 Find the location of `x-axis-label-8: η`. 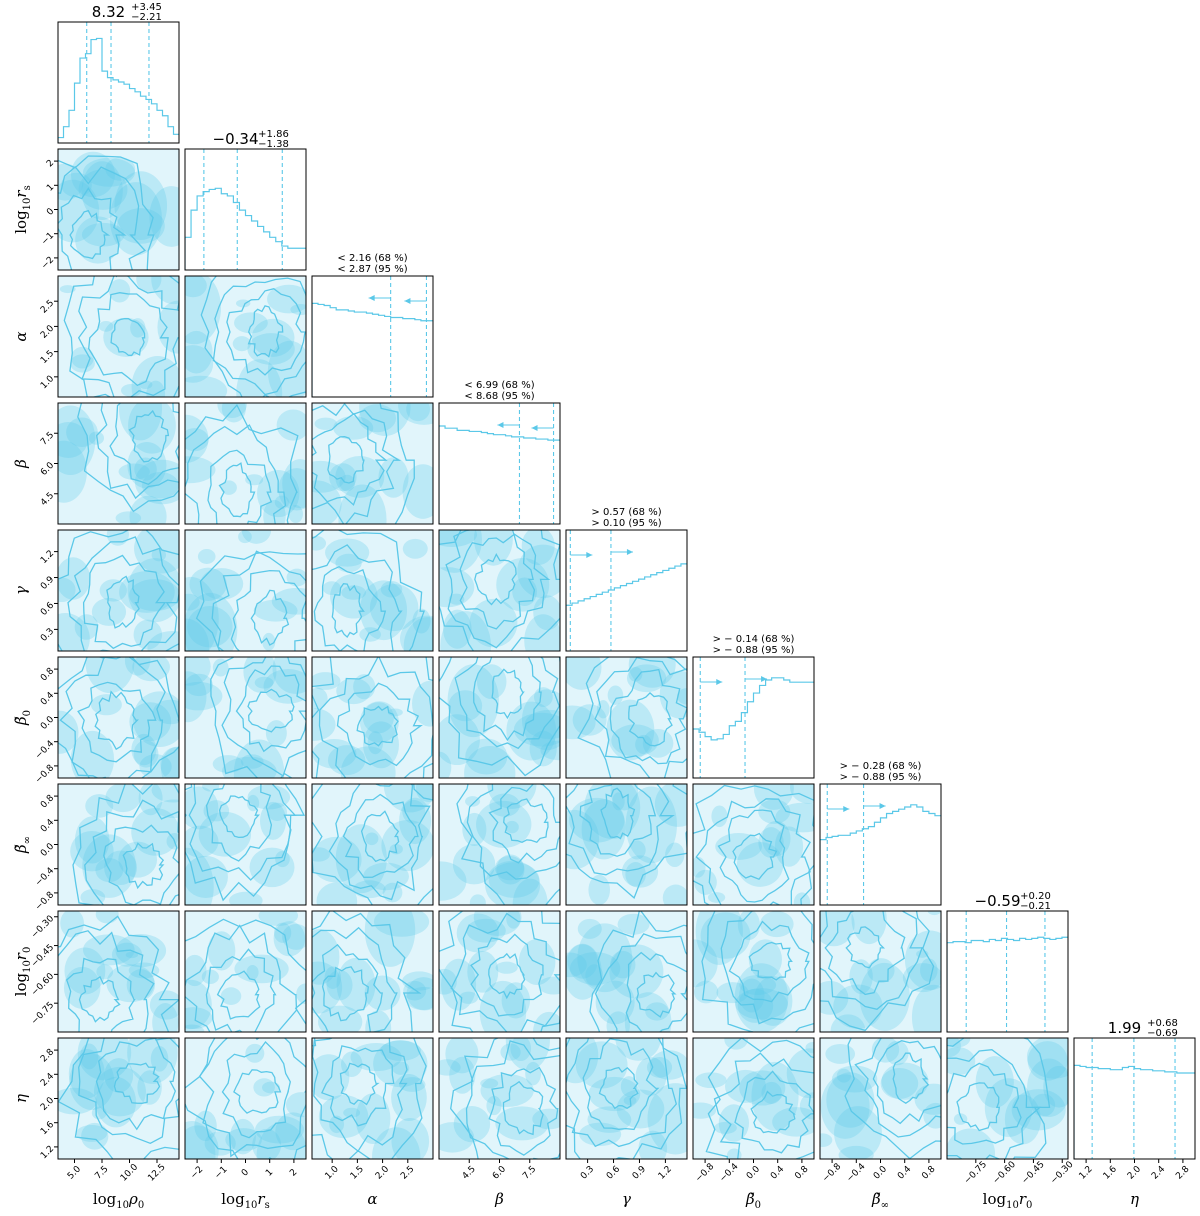

x-axis-label-8: η is located at coordinates (1134, 1199).